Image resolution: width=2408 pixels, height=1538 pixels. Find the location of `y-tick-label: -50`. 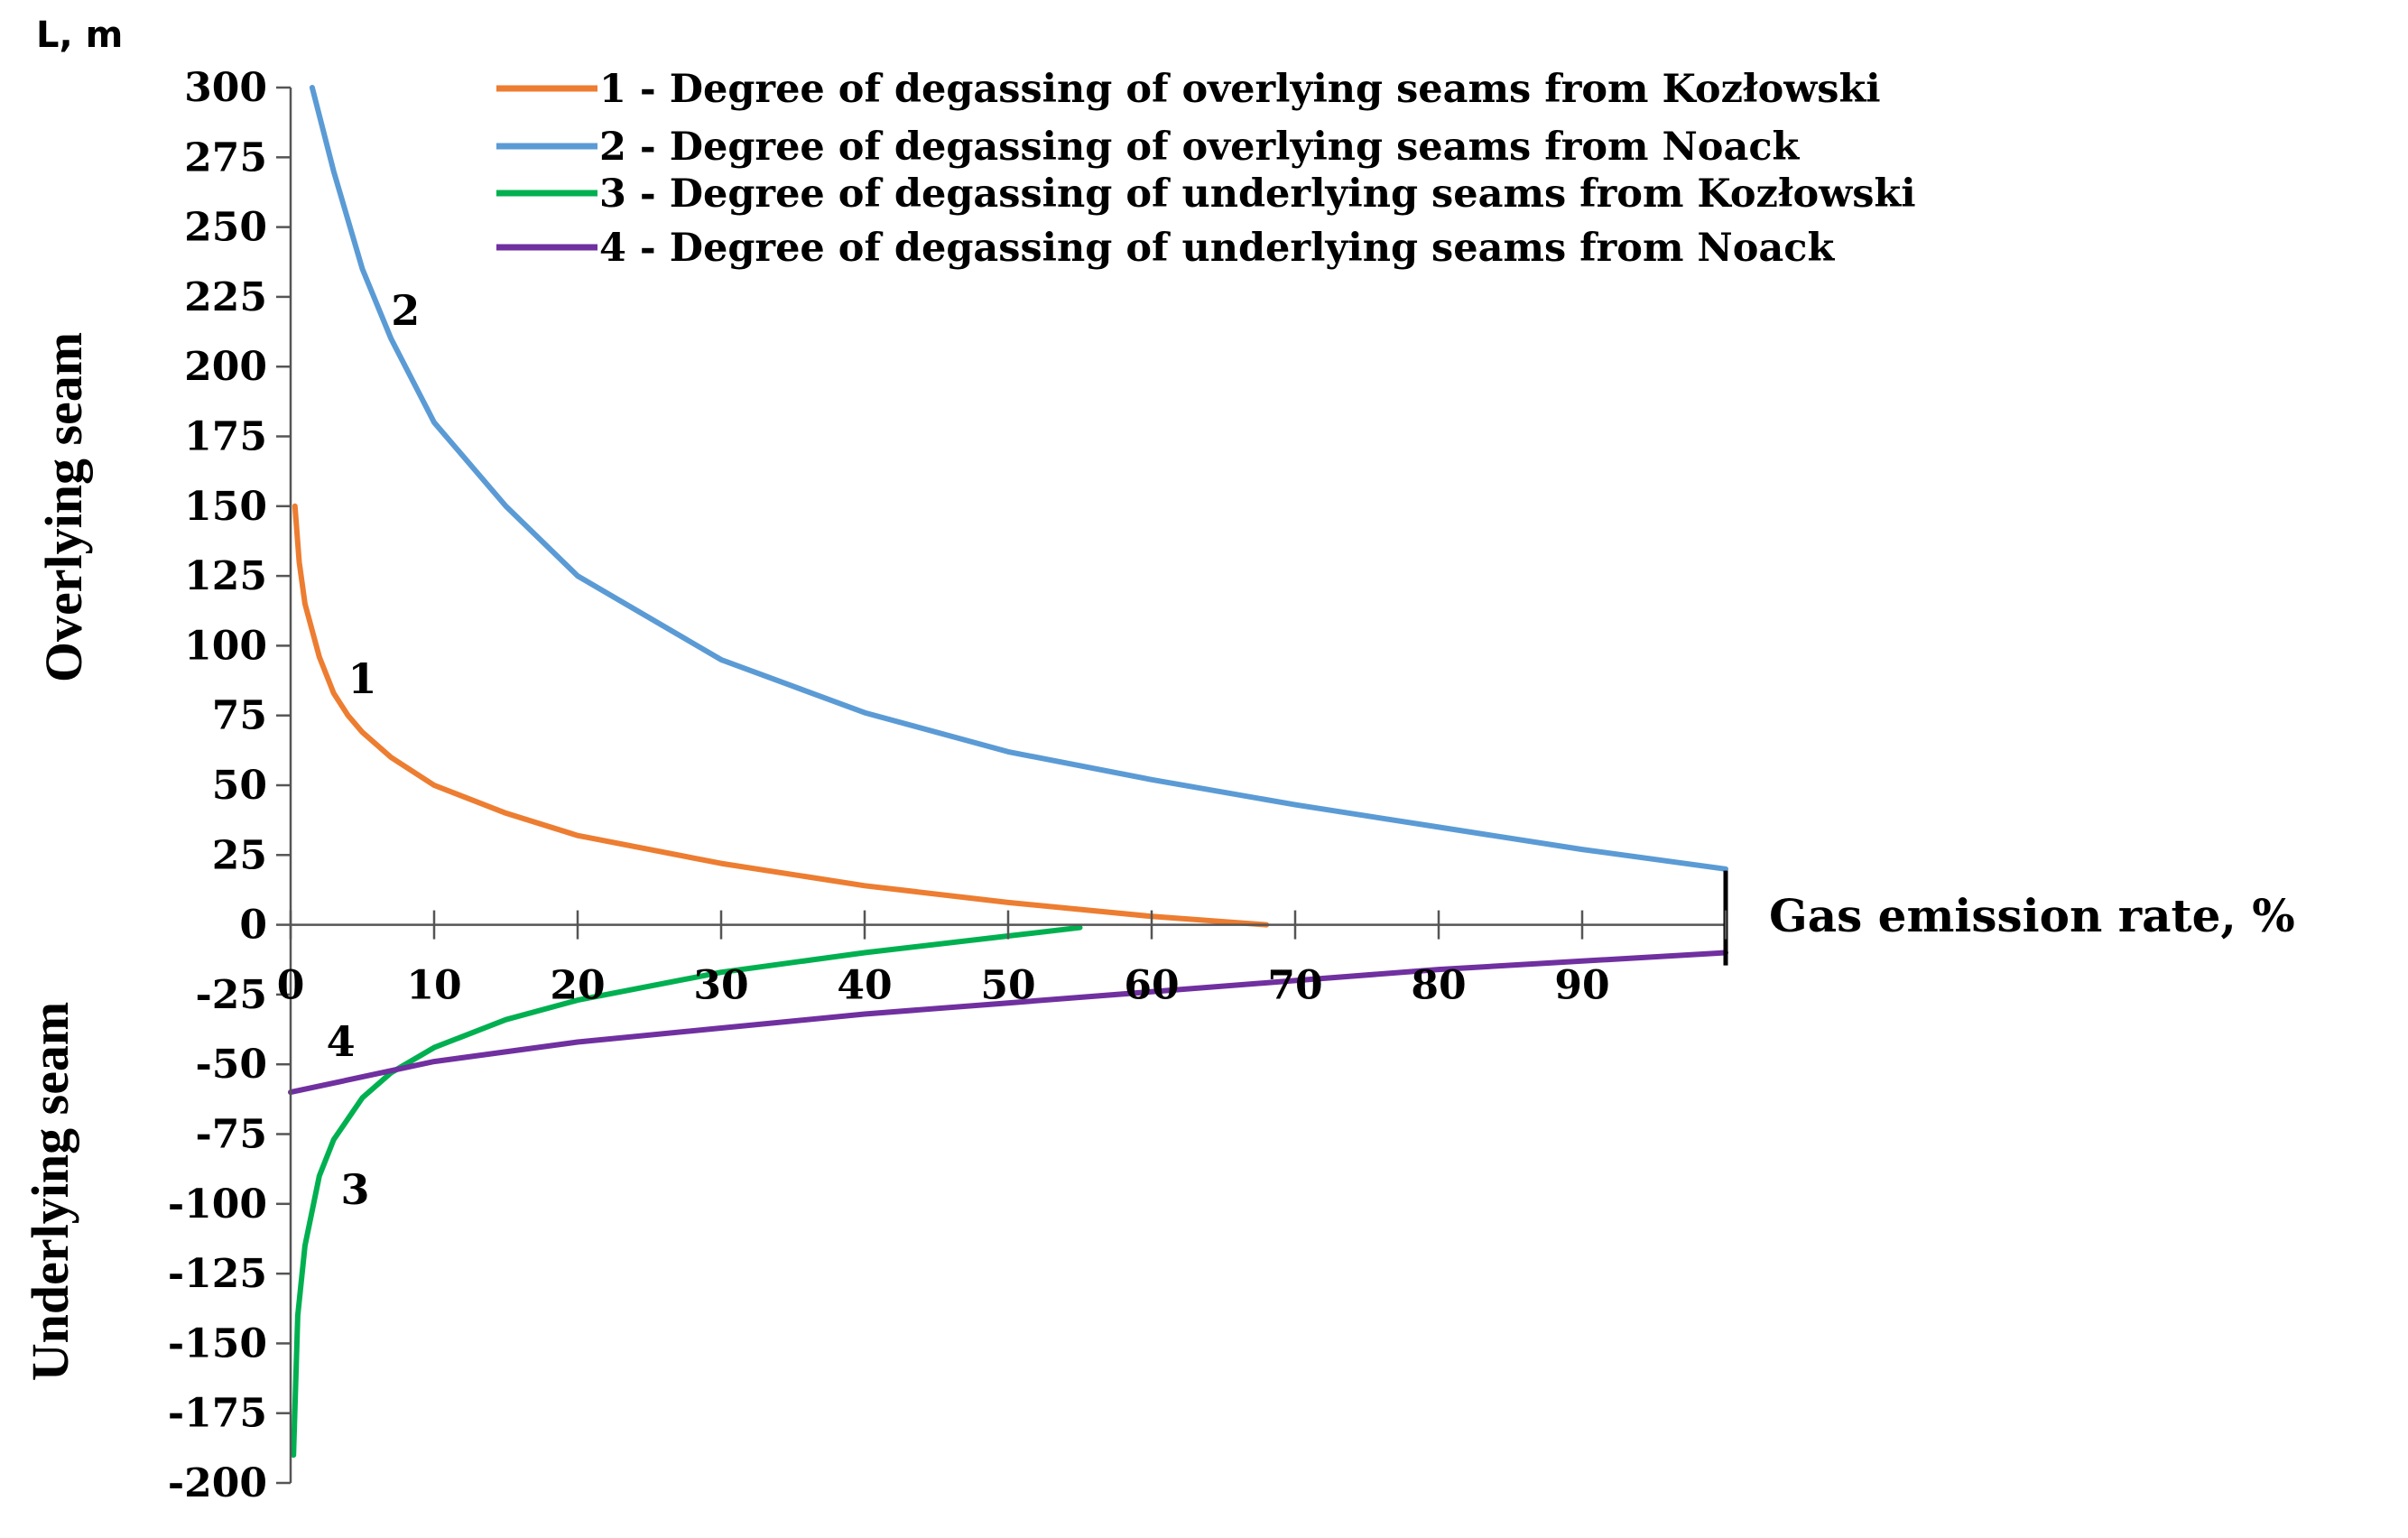

y-tick-label: -50 is located at coordinates (232, 1065).